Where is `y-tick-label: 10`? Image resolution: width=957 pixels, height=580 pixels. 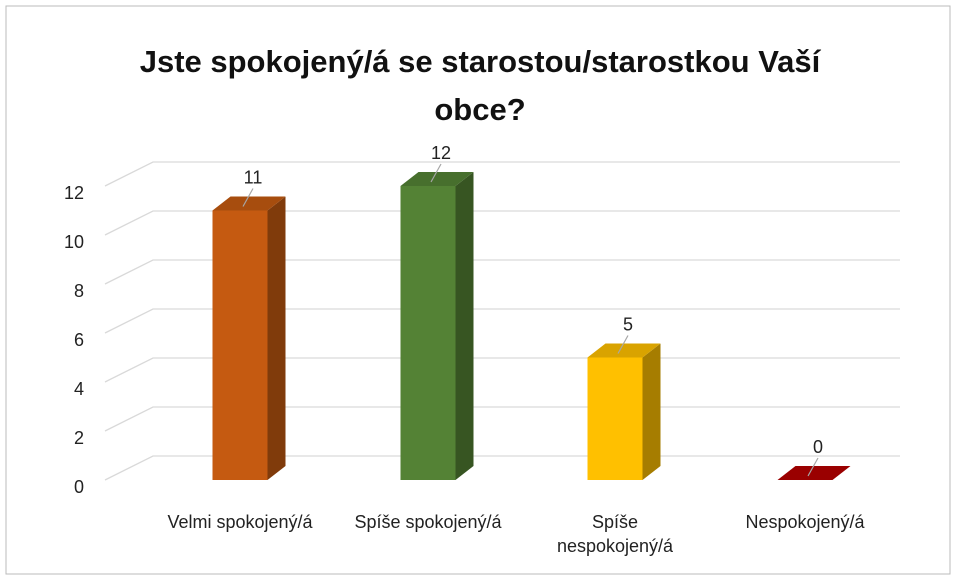 y-tick-label: 10 is located at coordinates (74, 242).